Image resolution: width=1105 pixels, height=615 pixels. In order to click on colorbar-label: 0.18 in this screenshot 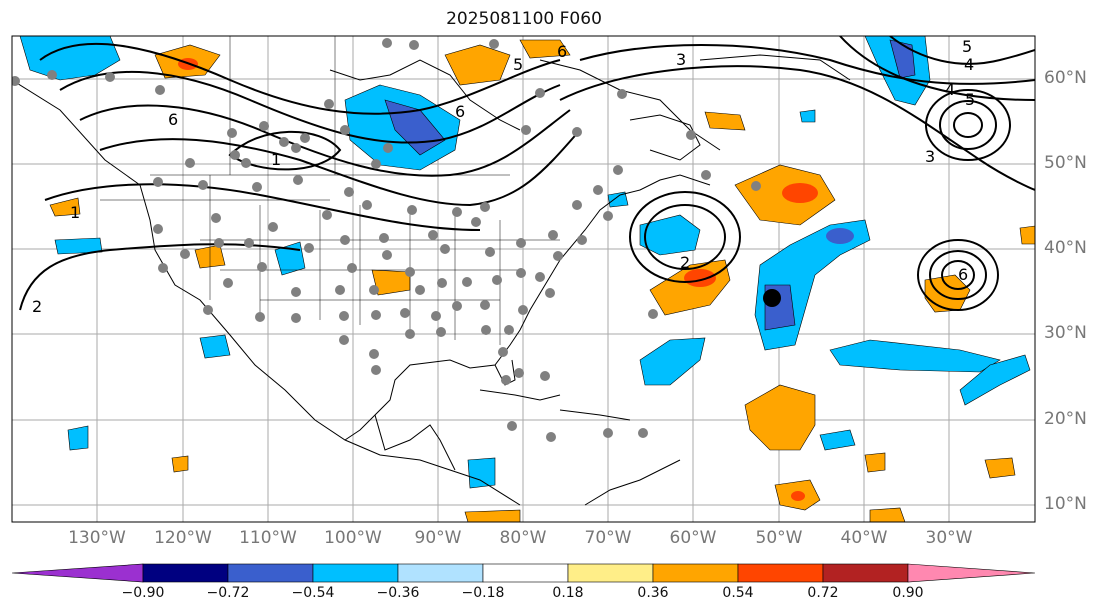, I will do `click(568, 593)`.